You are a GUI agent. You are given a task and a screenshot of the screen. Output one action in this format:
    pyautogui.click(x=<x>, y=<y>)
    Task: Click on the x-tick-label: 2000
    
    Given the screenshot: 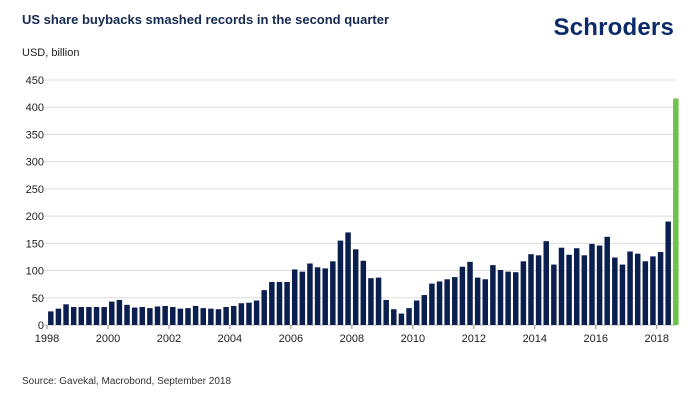 What is the action you would take?
    pyautogui.click(x=108, y=339)
    